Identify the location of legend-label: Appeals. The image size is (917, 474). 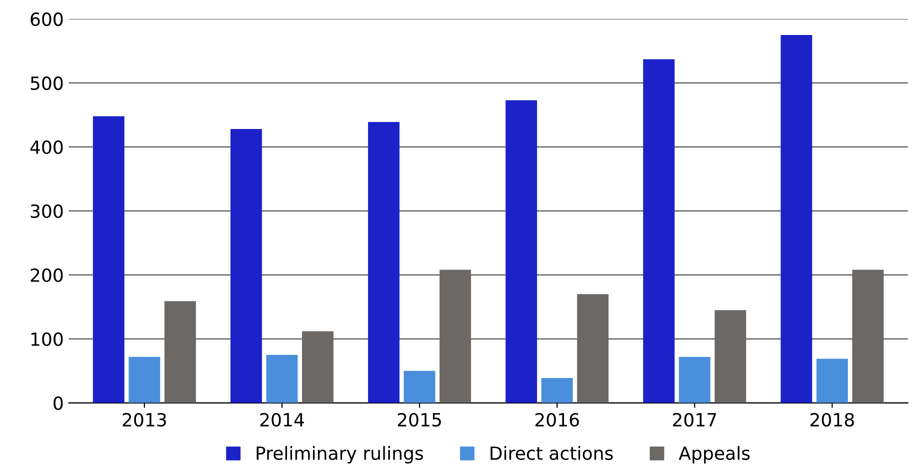
(714, 455).